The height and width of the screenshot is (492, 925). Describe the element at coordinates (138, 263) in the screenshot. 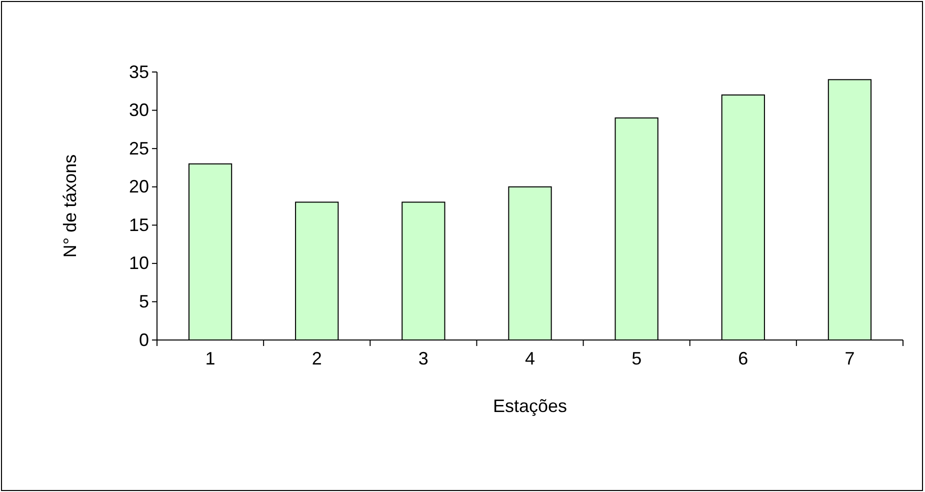

I see `y-tick-label: 10` at that location.